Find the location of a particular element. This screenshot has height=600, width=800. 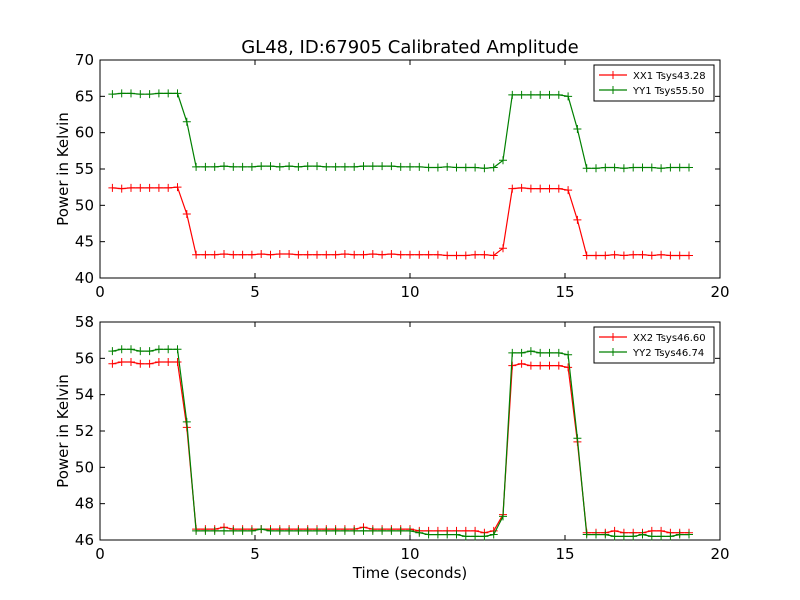

top-y-tick-label: 50 is located at coordinates (84, 205).